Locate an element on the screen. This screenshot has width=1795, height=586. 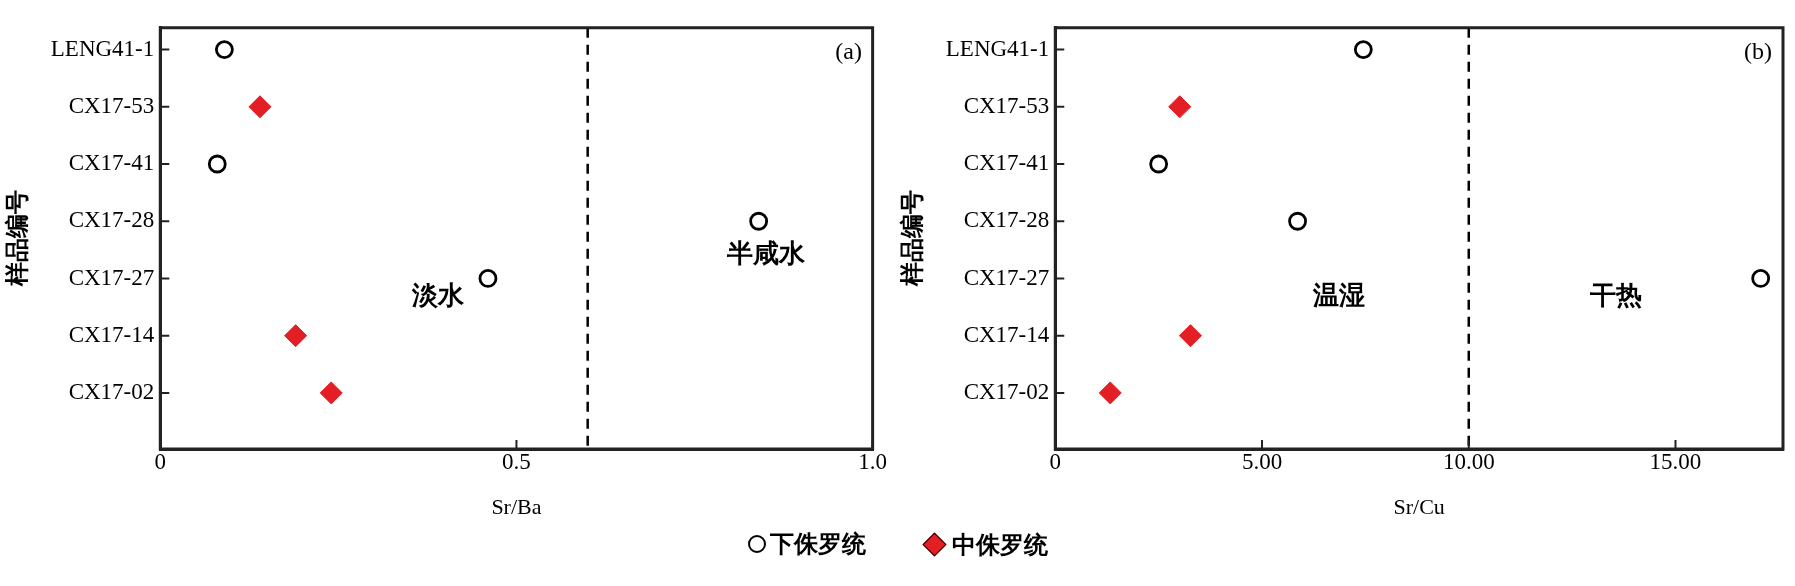
legend-label: 中侏罗统 is located at coordinates (999, 545).